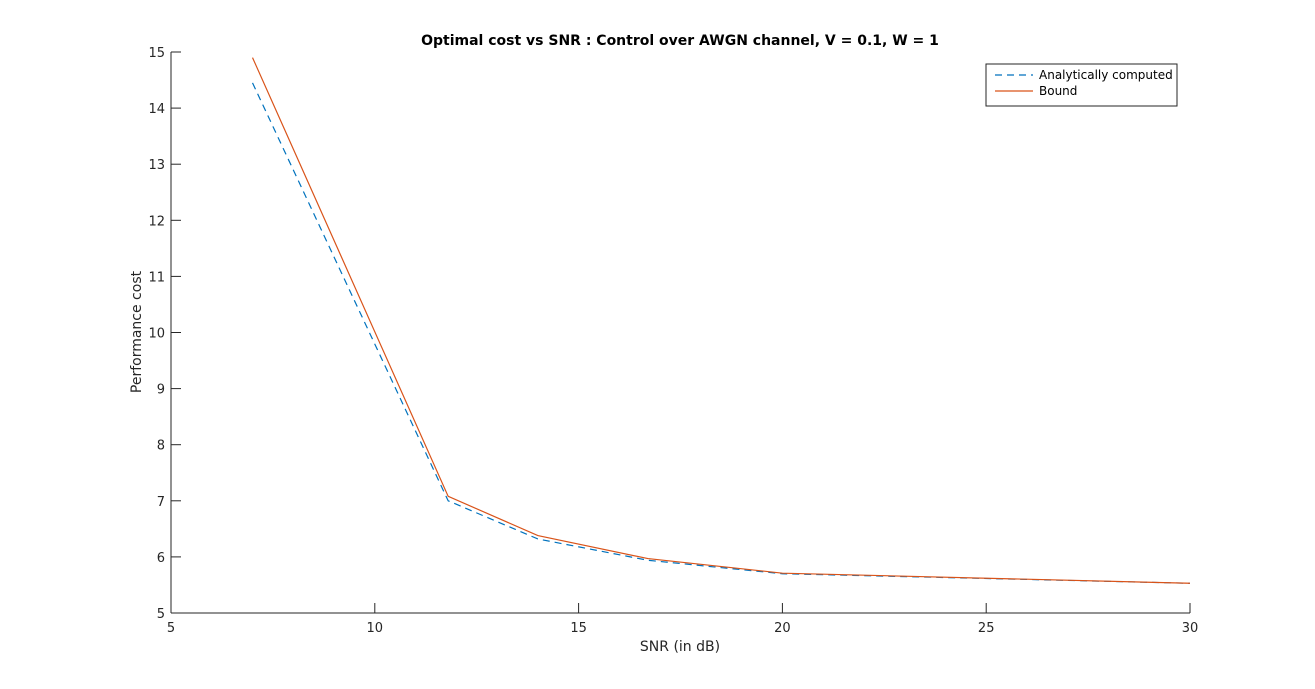  What do you see at coordinates (156, 277) in the screenshot?
I see `y-tick-label: 11` at bounding box center [156, 277].